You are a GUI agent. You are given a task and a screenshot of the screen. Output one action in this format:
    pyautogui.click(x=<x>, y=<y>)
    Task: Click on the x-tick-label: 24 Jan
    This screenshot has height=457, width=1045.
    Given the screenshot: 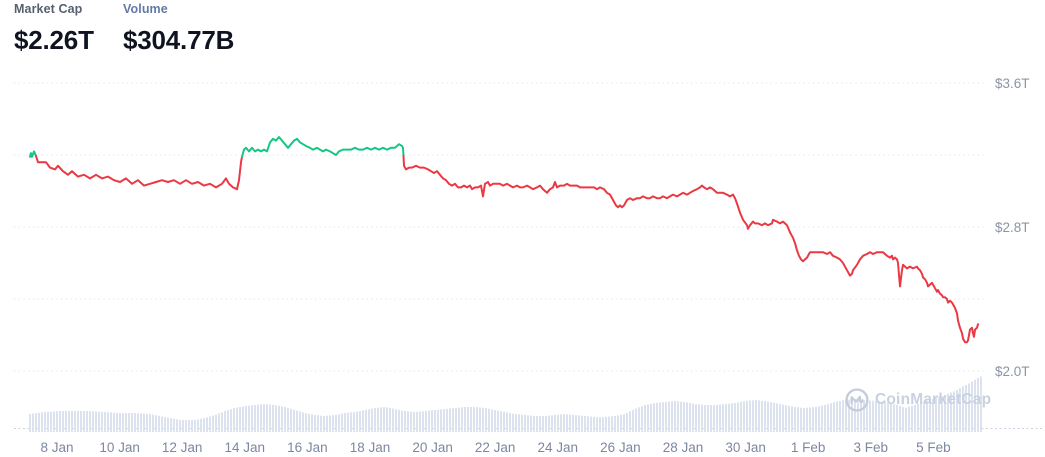 What is the action you would take?
    pyautogui.click(x=558, y=447)
    